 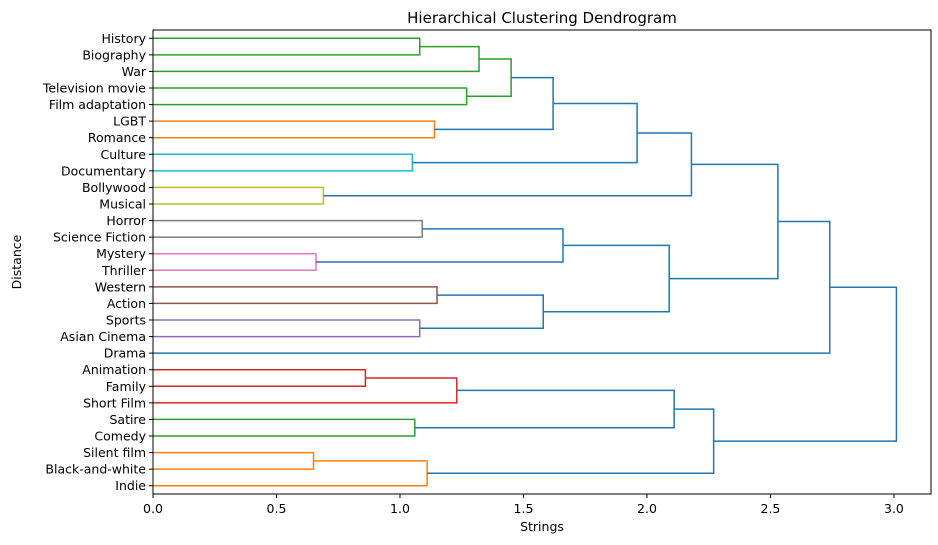 What do you see at coordinates (126, 320) in the screenshot?
I see `leaf-label: Sports` at bounding box center [126, 320].